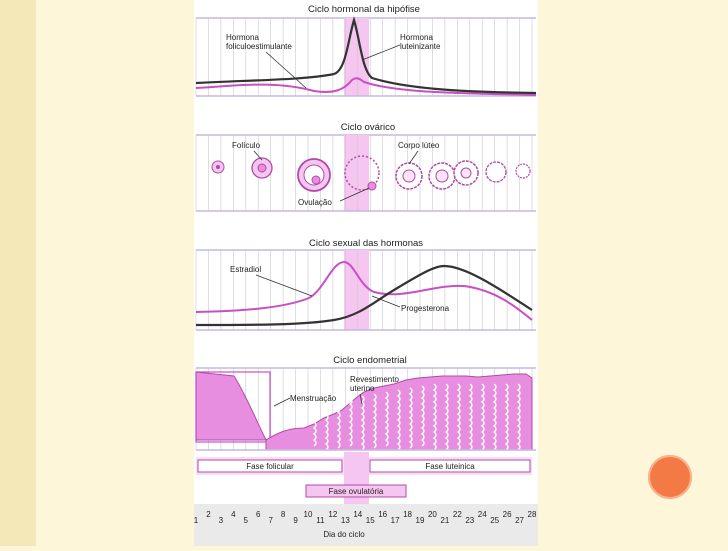 This screenshot has width=728, height=551. Describe the element at coordinates (364, 9) in the screenshot. I see `hormonal-title: Ciclo hormonal da hipófise` at that location.